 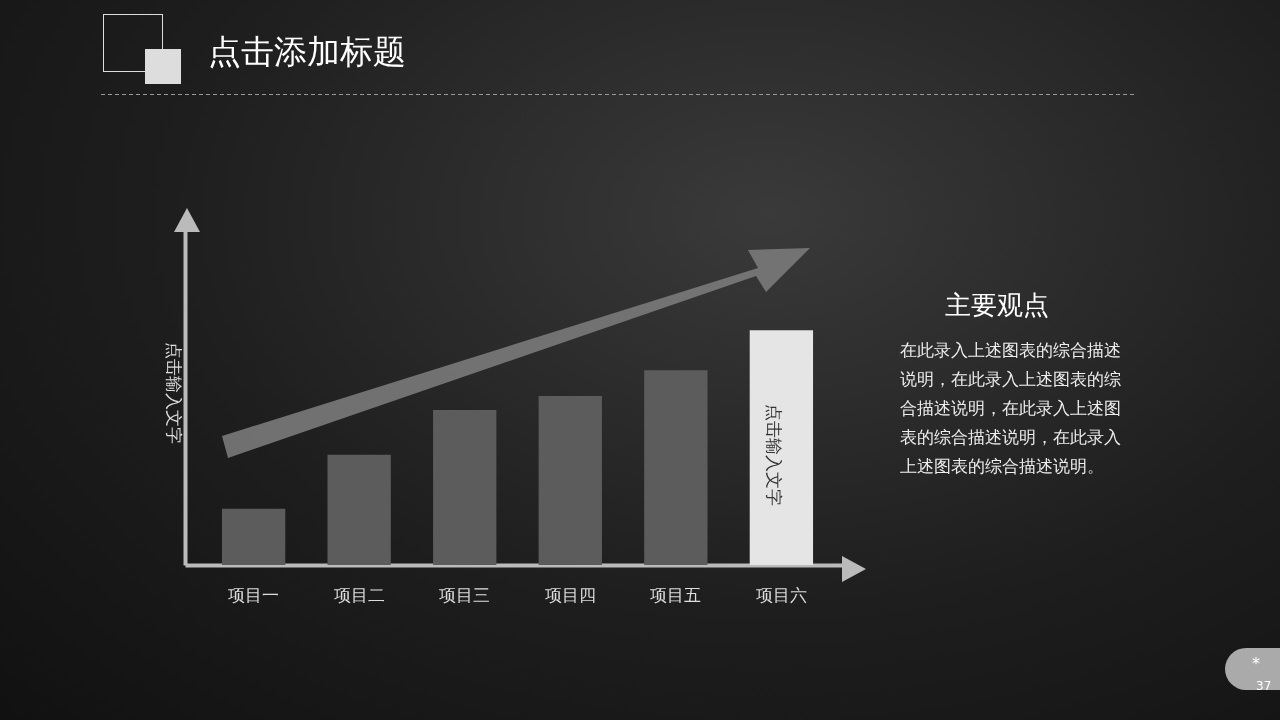 What do you see at coordinates (1011, 408) in the screenshot?
I see `text: 在此录入上述图表的综合描述说明，在此录入上述图表的综合描述说明，在此录入上述图表的综合描述说明，在此录入上述图表的综合描述说明。` at bounding box center [1011, 408].